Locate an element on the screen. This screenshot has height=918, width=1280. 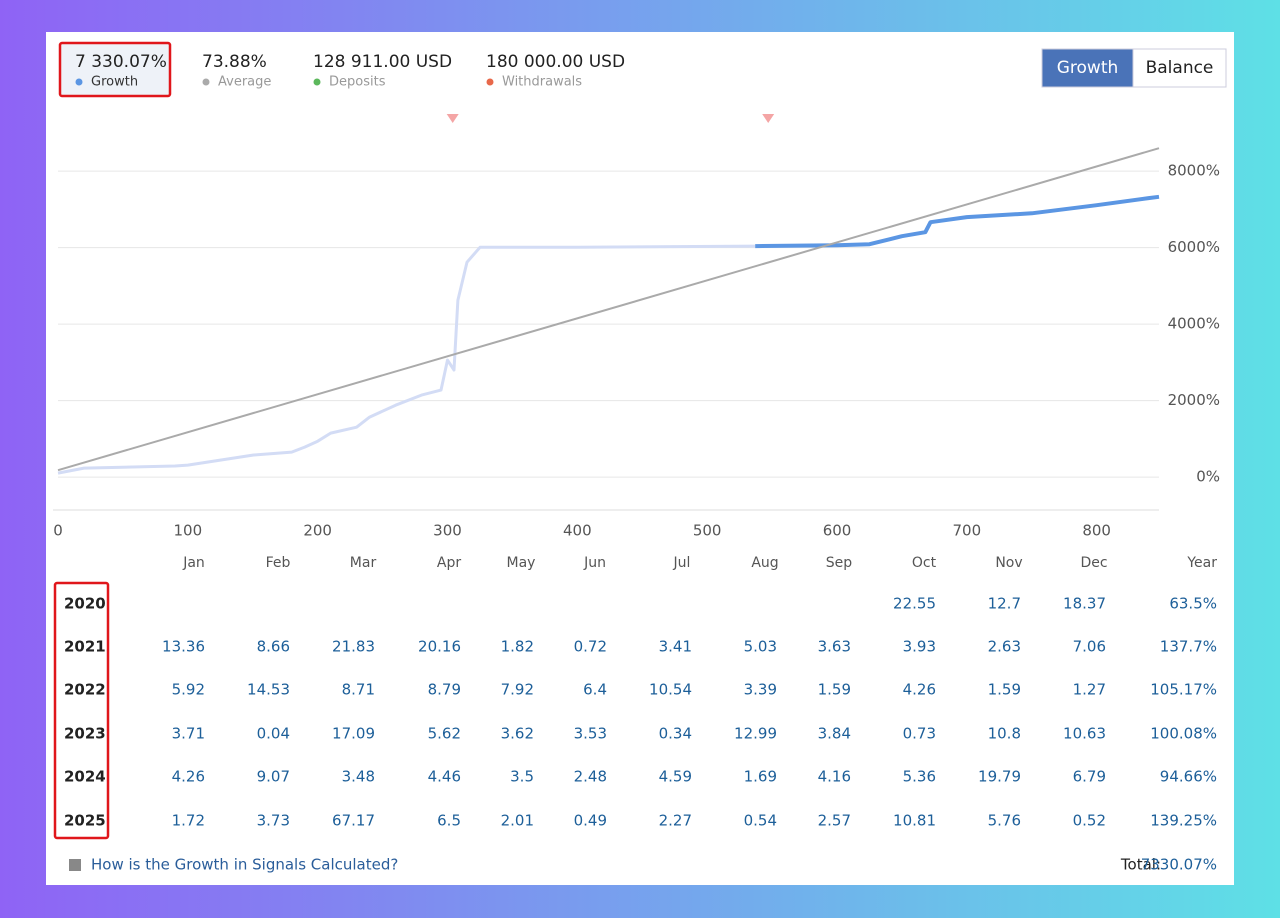
info-icon is located at coordinates (75, 865).